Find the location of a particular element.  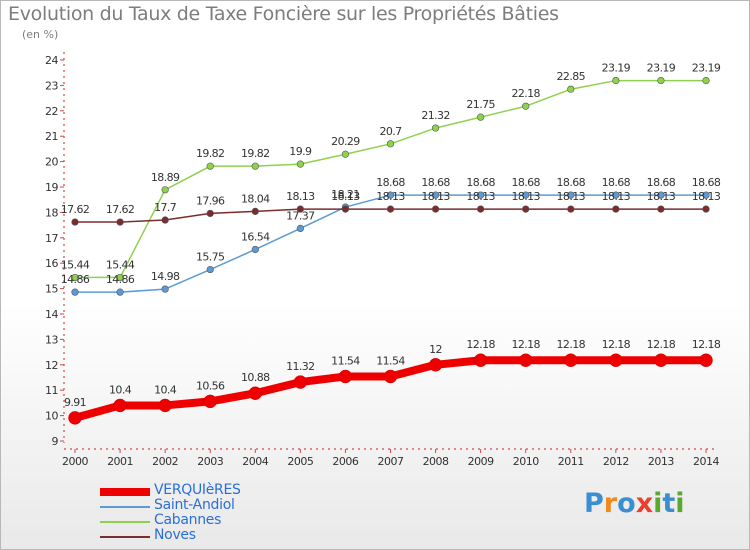

y-tick-label: 18 is located at coordinates (51, 212).